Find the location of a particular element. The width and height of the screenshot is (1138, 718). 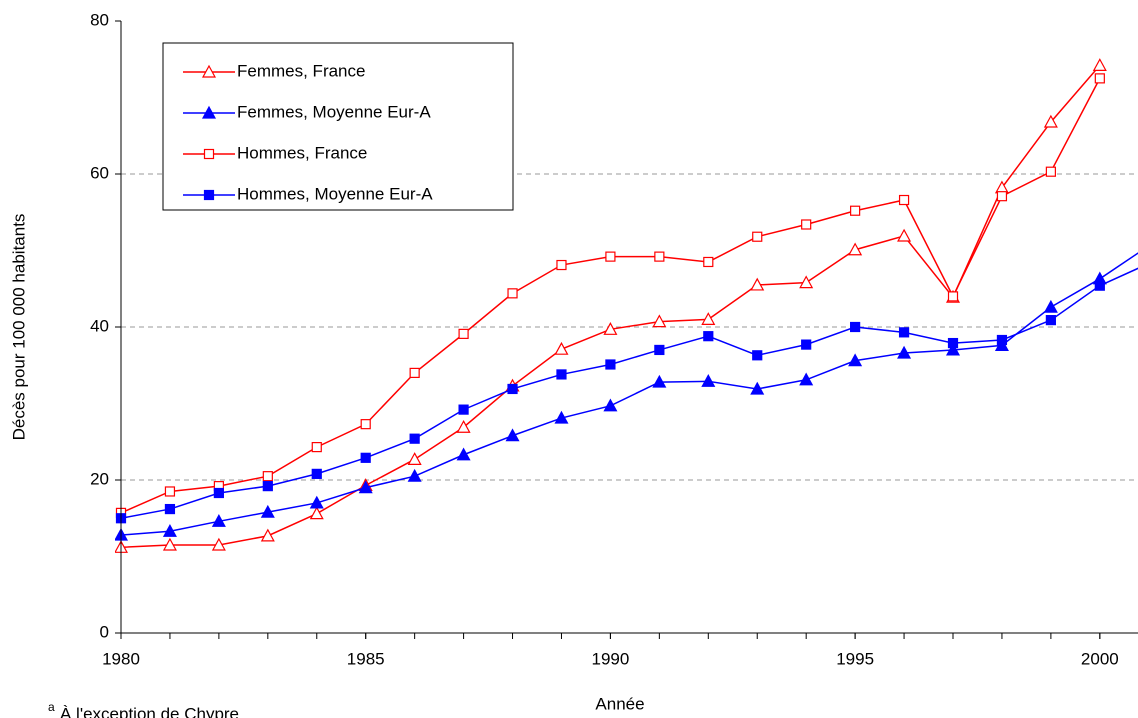

legend-label: Hommes, Moyenne Eur-A is located at coordinates (335, 193).